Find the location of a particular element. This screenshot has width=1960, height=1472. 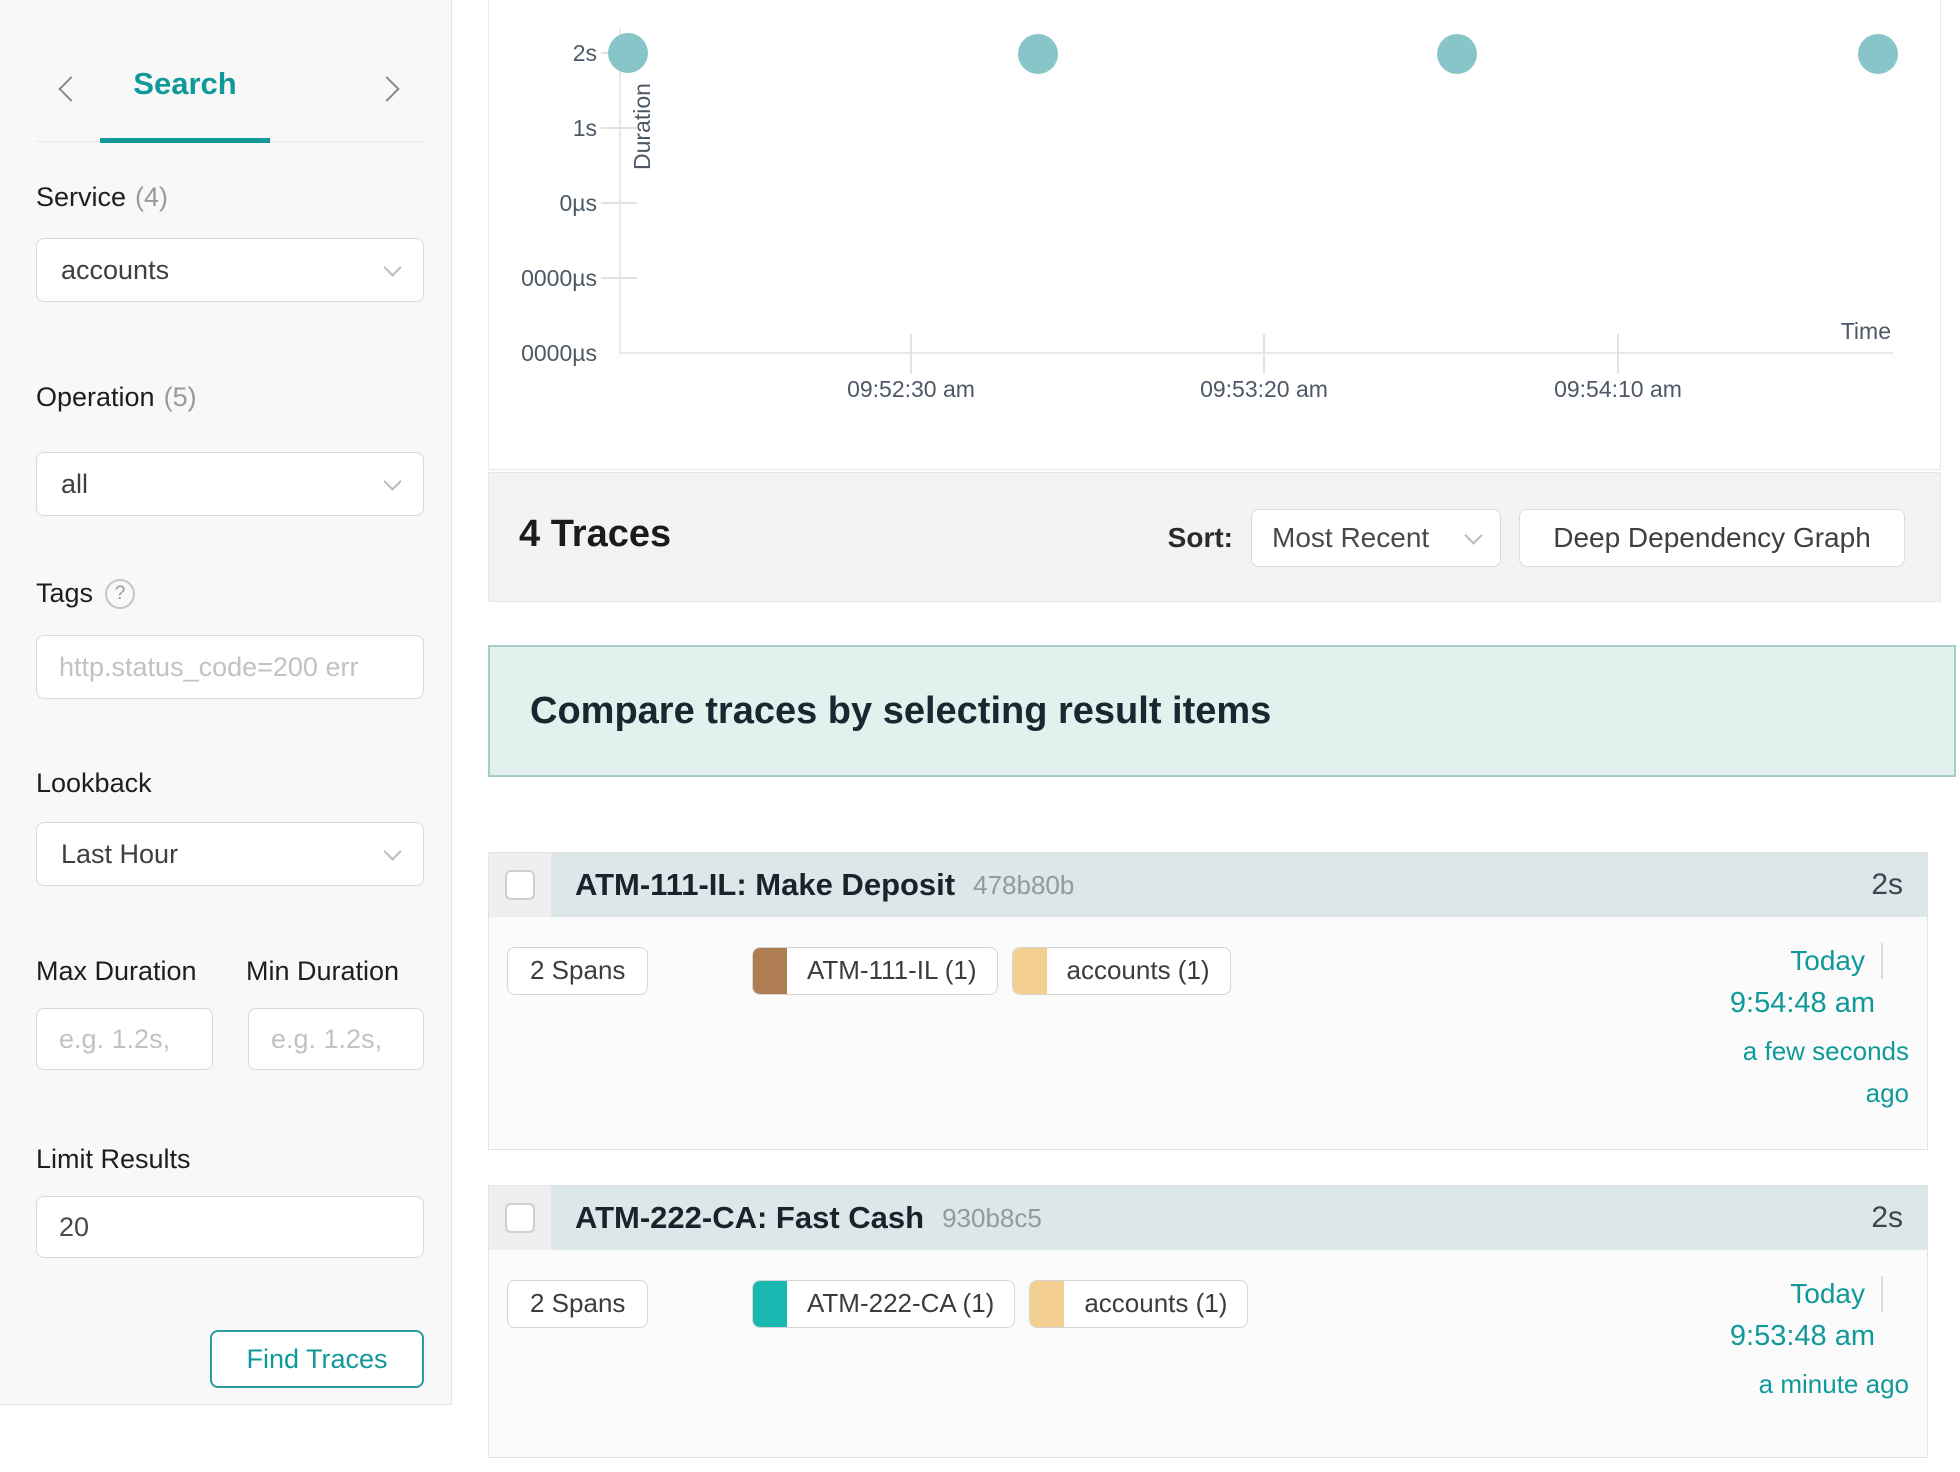

find-traces-button: Find Traces is located at coordinates (317, 1359).